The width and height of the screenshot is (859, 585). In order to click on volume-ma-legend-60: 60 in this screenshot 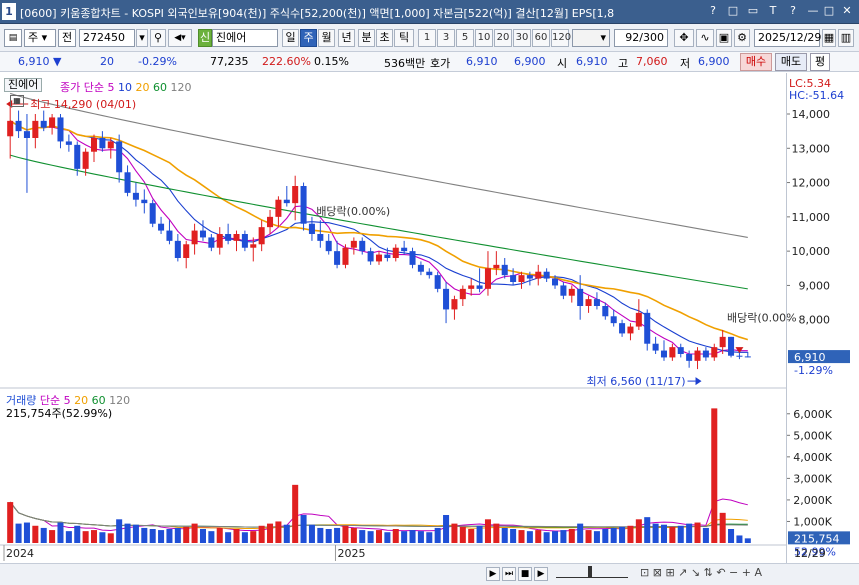, I will do `click(97, 400)`.